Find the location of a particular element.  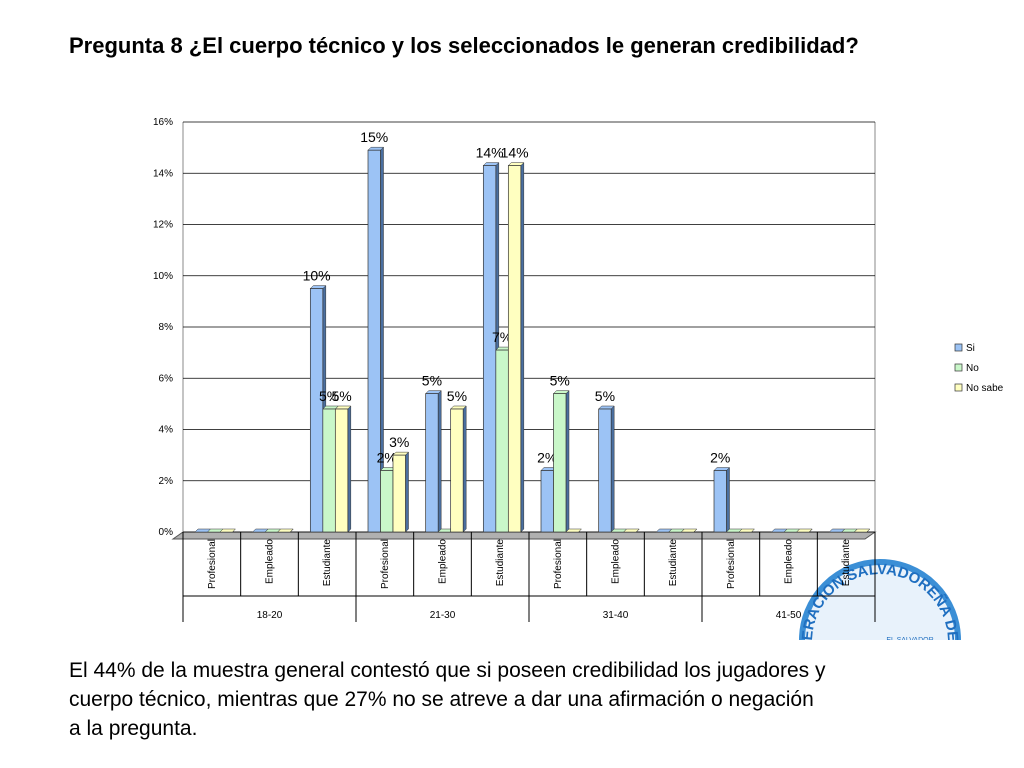

title-label: Pregunta 8 is located at coordinates (126, 45).